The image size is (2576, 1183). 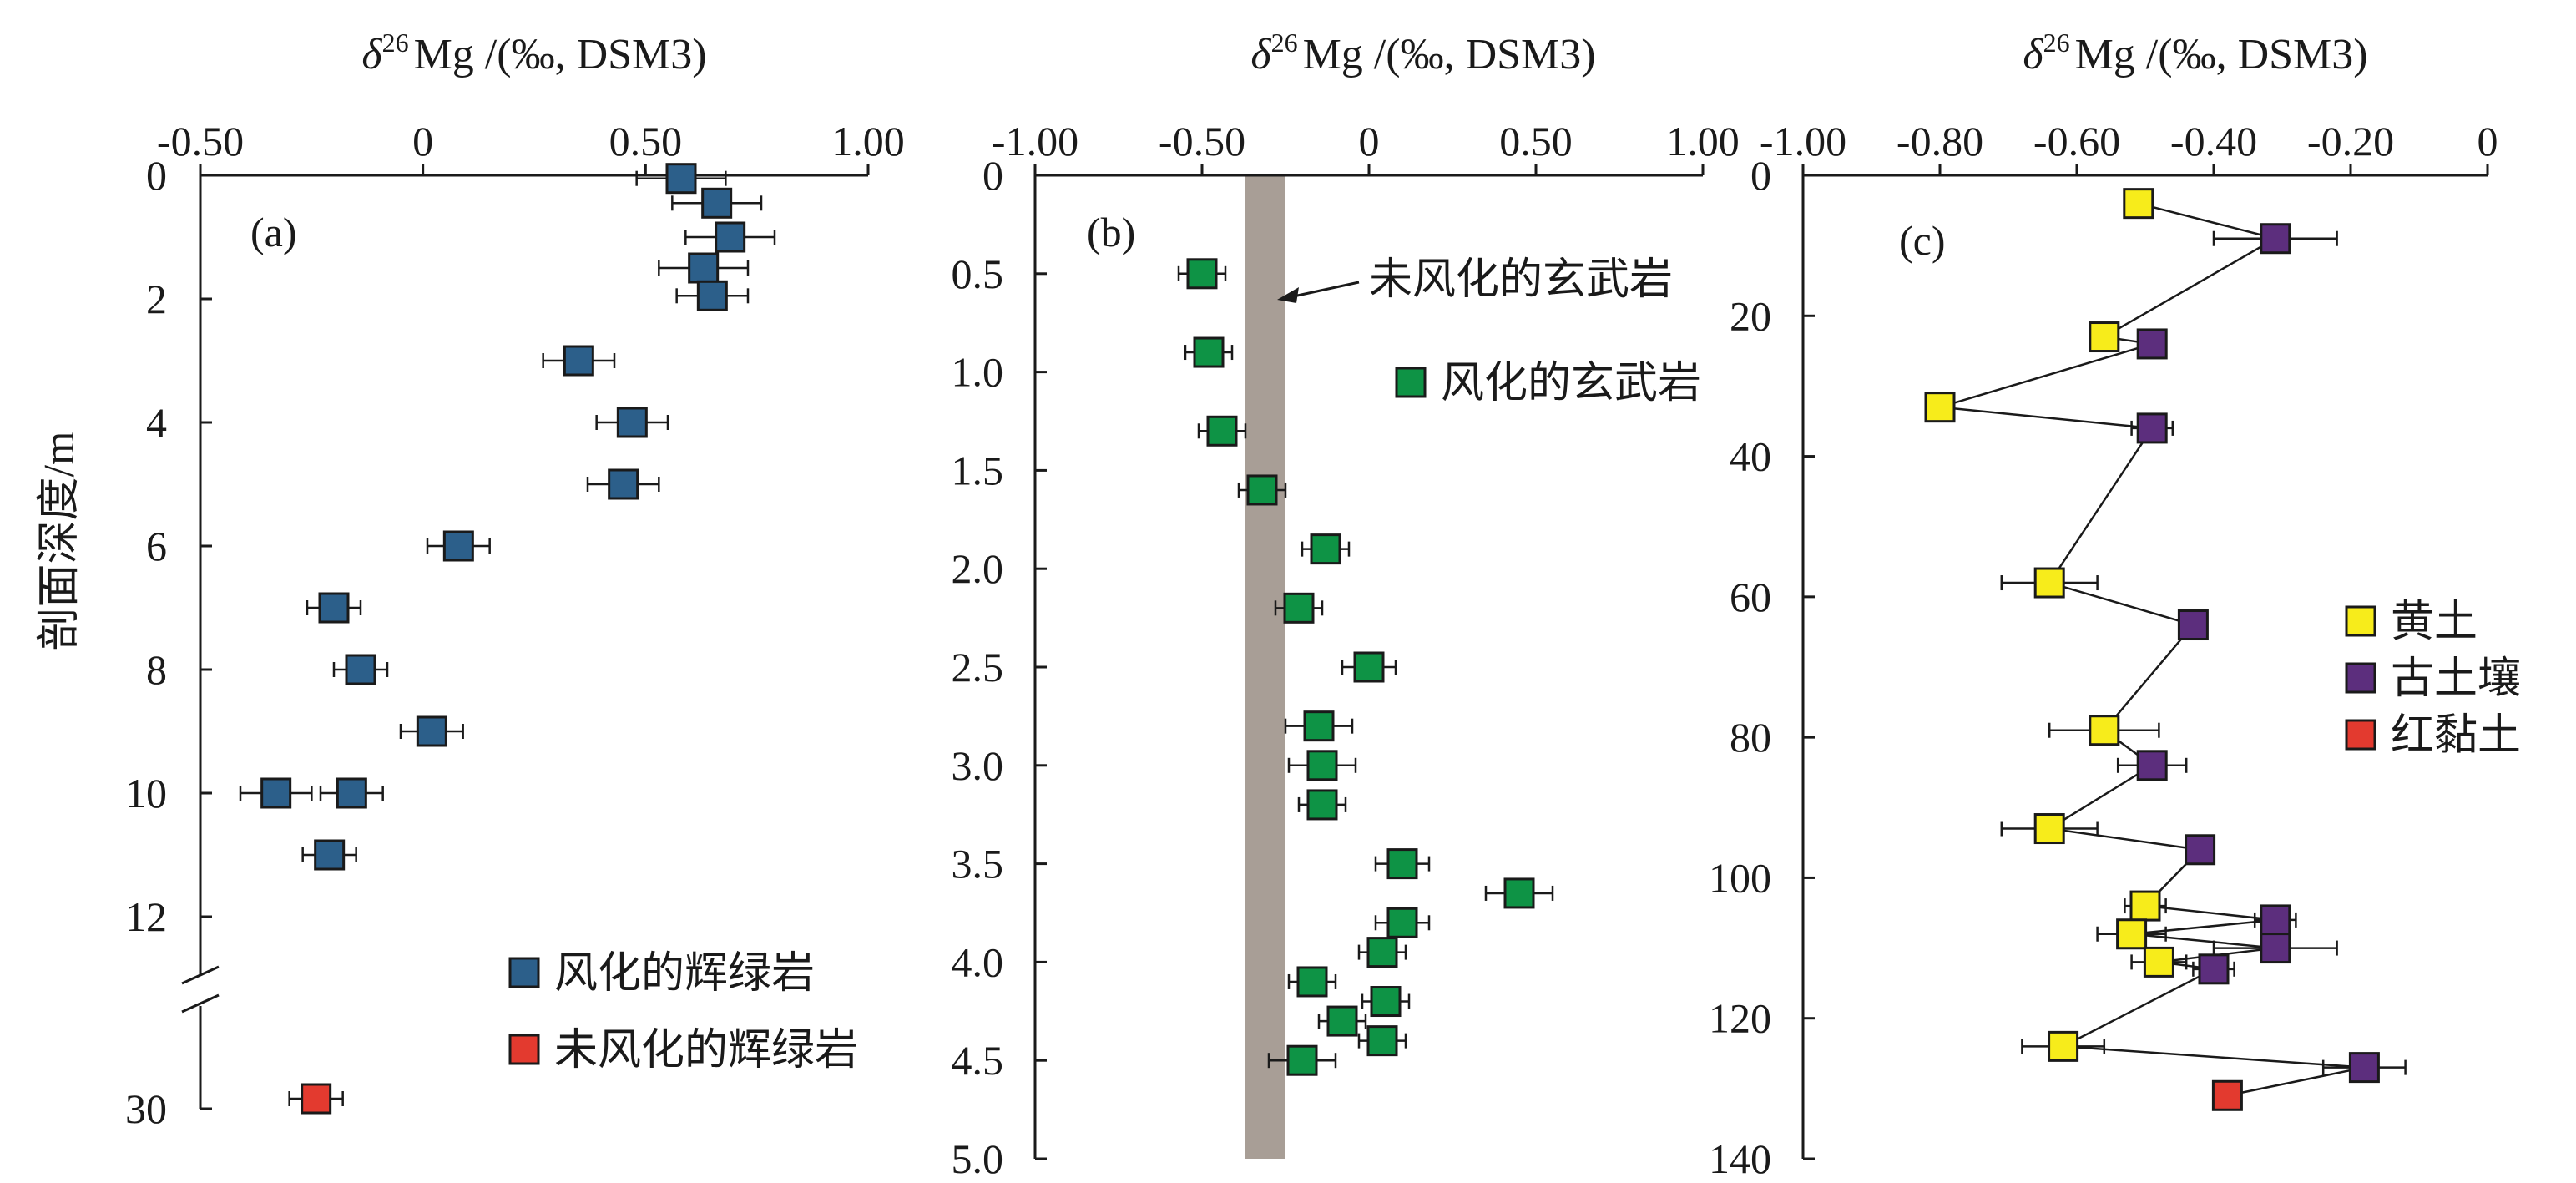 I want to click on band-annotation: 未风化的玄武岩, so click(x=1521, y=280).